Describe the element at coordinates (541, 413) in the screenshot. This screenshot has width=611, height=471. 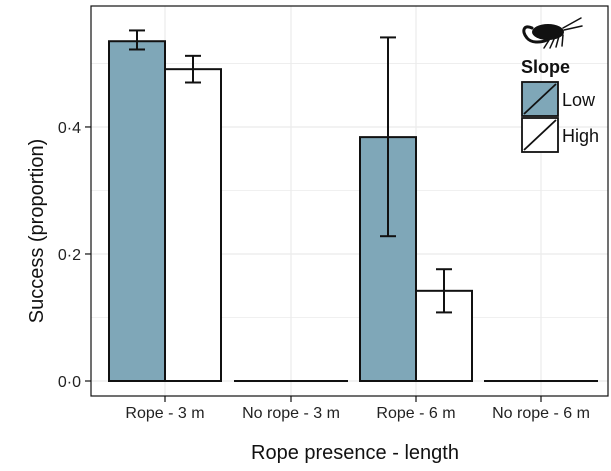
I see `x-tick-label: No rope - 6 m` at that location.